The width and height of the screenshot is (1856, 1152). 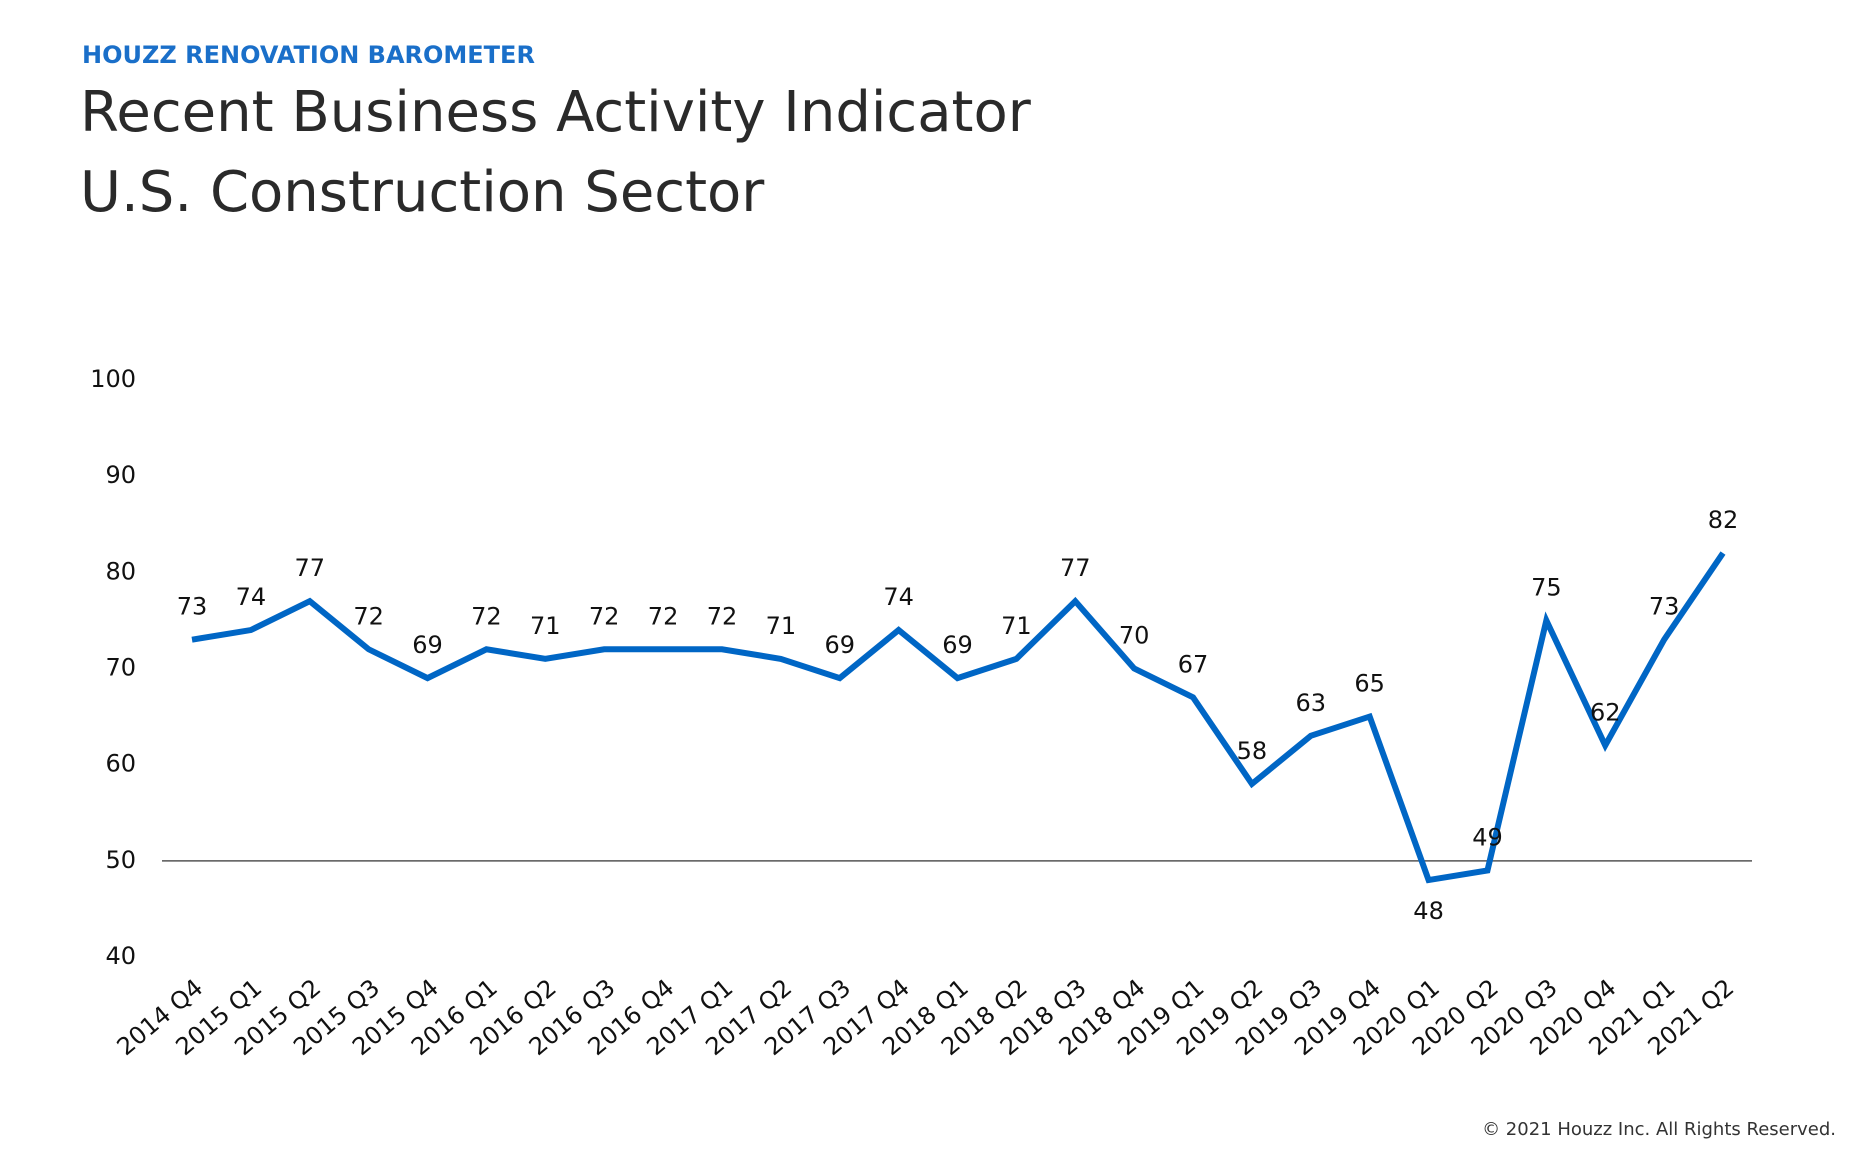 I want to click on y-tick-label: 40, so click(x=120, y=956).